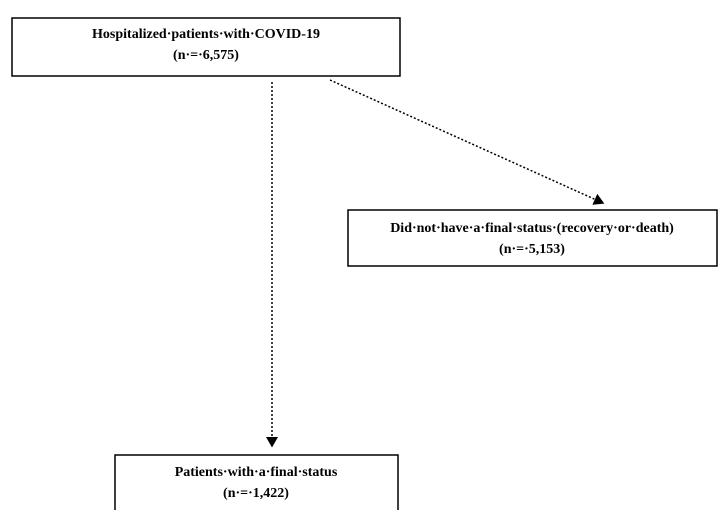 Image resolution: width=718 pixels, height=510 pixels. I want to click on arrow, so click(467, 142).